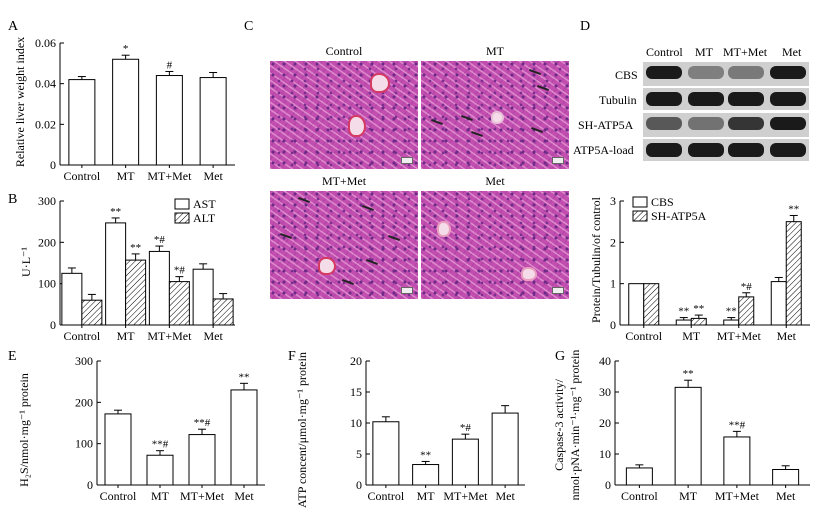 The height and width of the screenshot is (525, 820). What do you see at coordinates (793, 209) in the screenshot?
I see `sig-label-d-1-3: **` at bounding box center [793, 209].